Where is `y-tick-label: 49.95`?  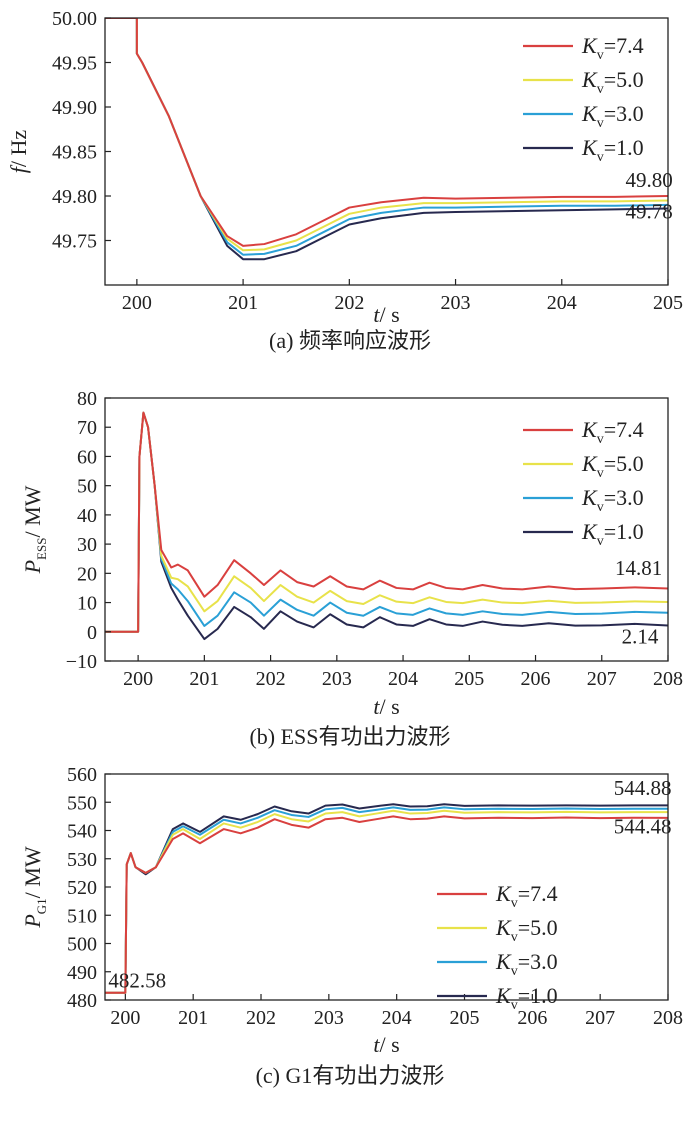
y-tick-label: 49.95 is located at coordinates (74, 64).